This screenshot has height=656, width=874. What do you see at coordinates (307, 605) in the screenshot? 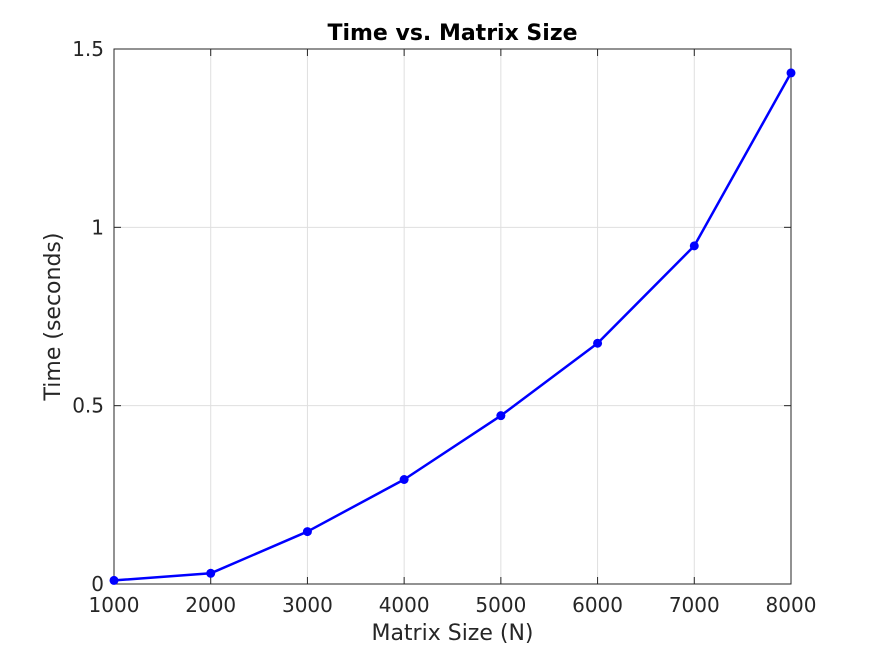
I see `x-tick-label: 3000` at bounding box center [307, 605].